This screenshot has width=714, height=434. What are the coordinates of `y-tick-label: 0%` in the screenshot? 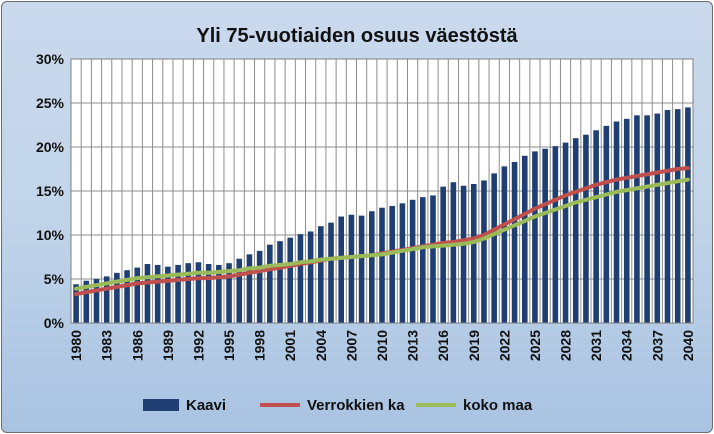 It's located at (54, 323).